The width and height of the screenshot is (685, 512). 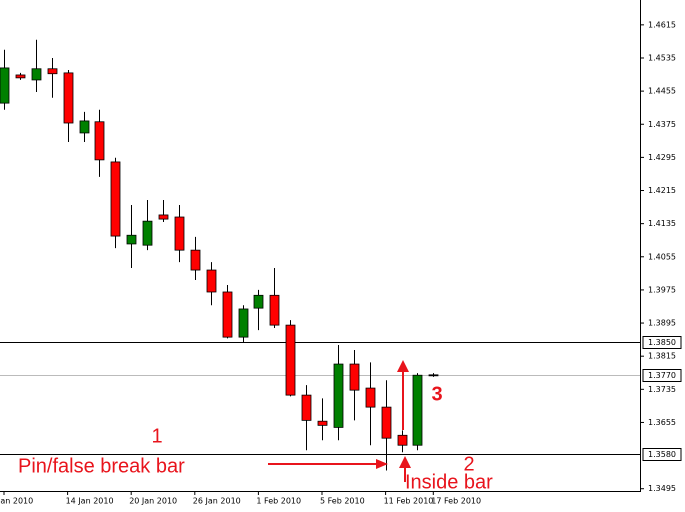 What do you see at coordinates (90, 501) in the screenshot?
I see `x-tick-label: 14 Jan 2010` at bounding box center [90, 501].